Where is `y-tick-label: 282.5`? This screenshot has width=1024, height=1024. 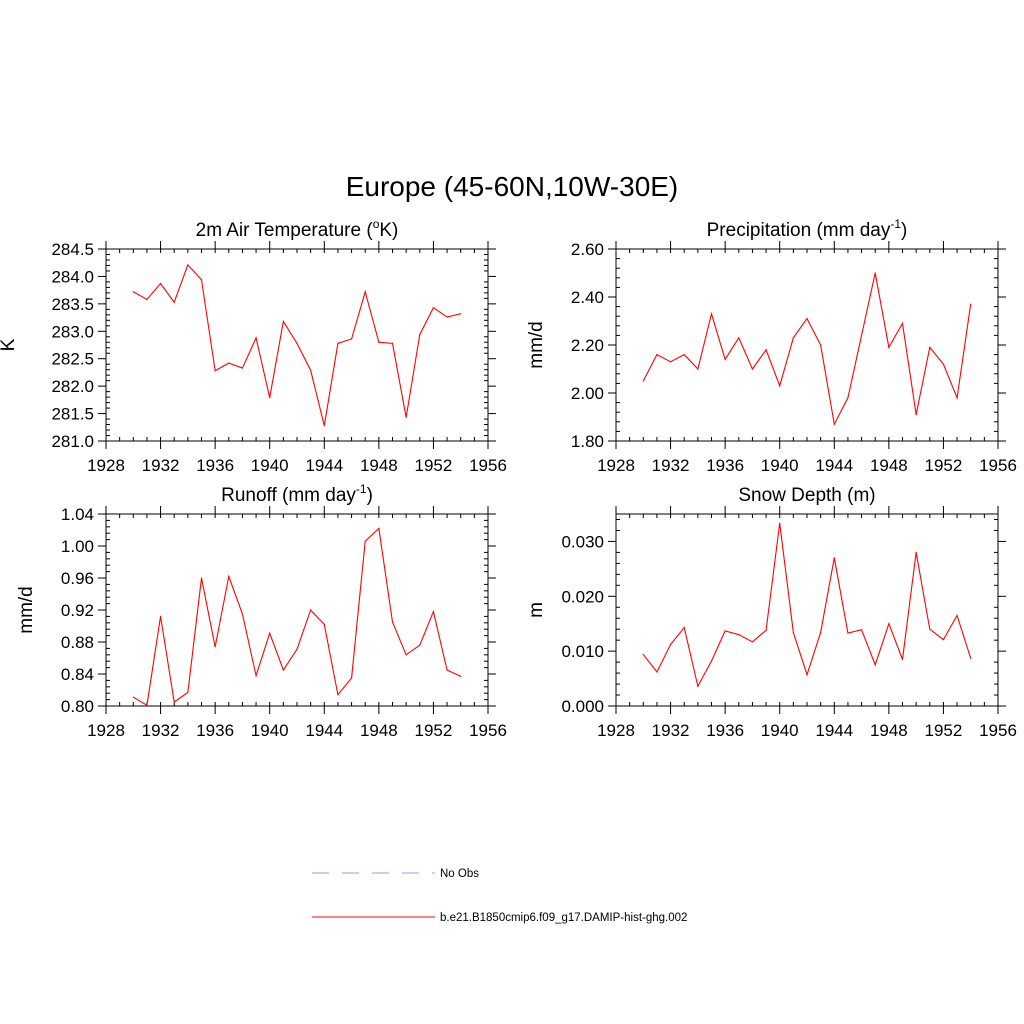
y-tick-label: 282.5 is located at coordinates (72, 359).